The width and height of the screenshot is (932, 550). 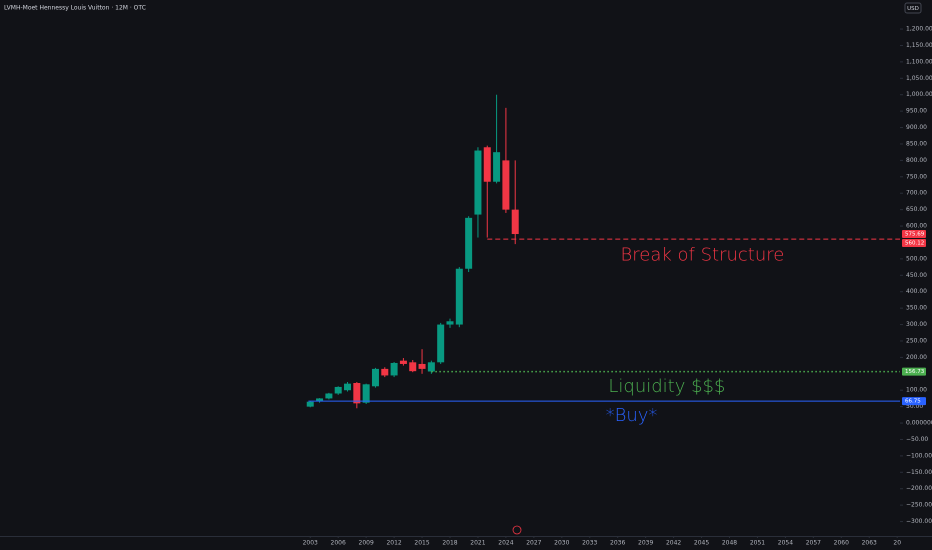 I want to click on x-tick-label: 2042, so click(x=673, y=543).